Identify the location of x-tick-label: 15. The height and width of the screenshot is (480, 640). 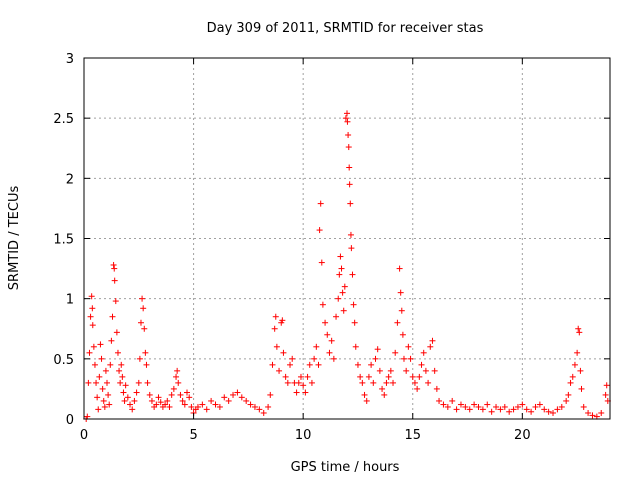
(412, 435).